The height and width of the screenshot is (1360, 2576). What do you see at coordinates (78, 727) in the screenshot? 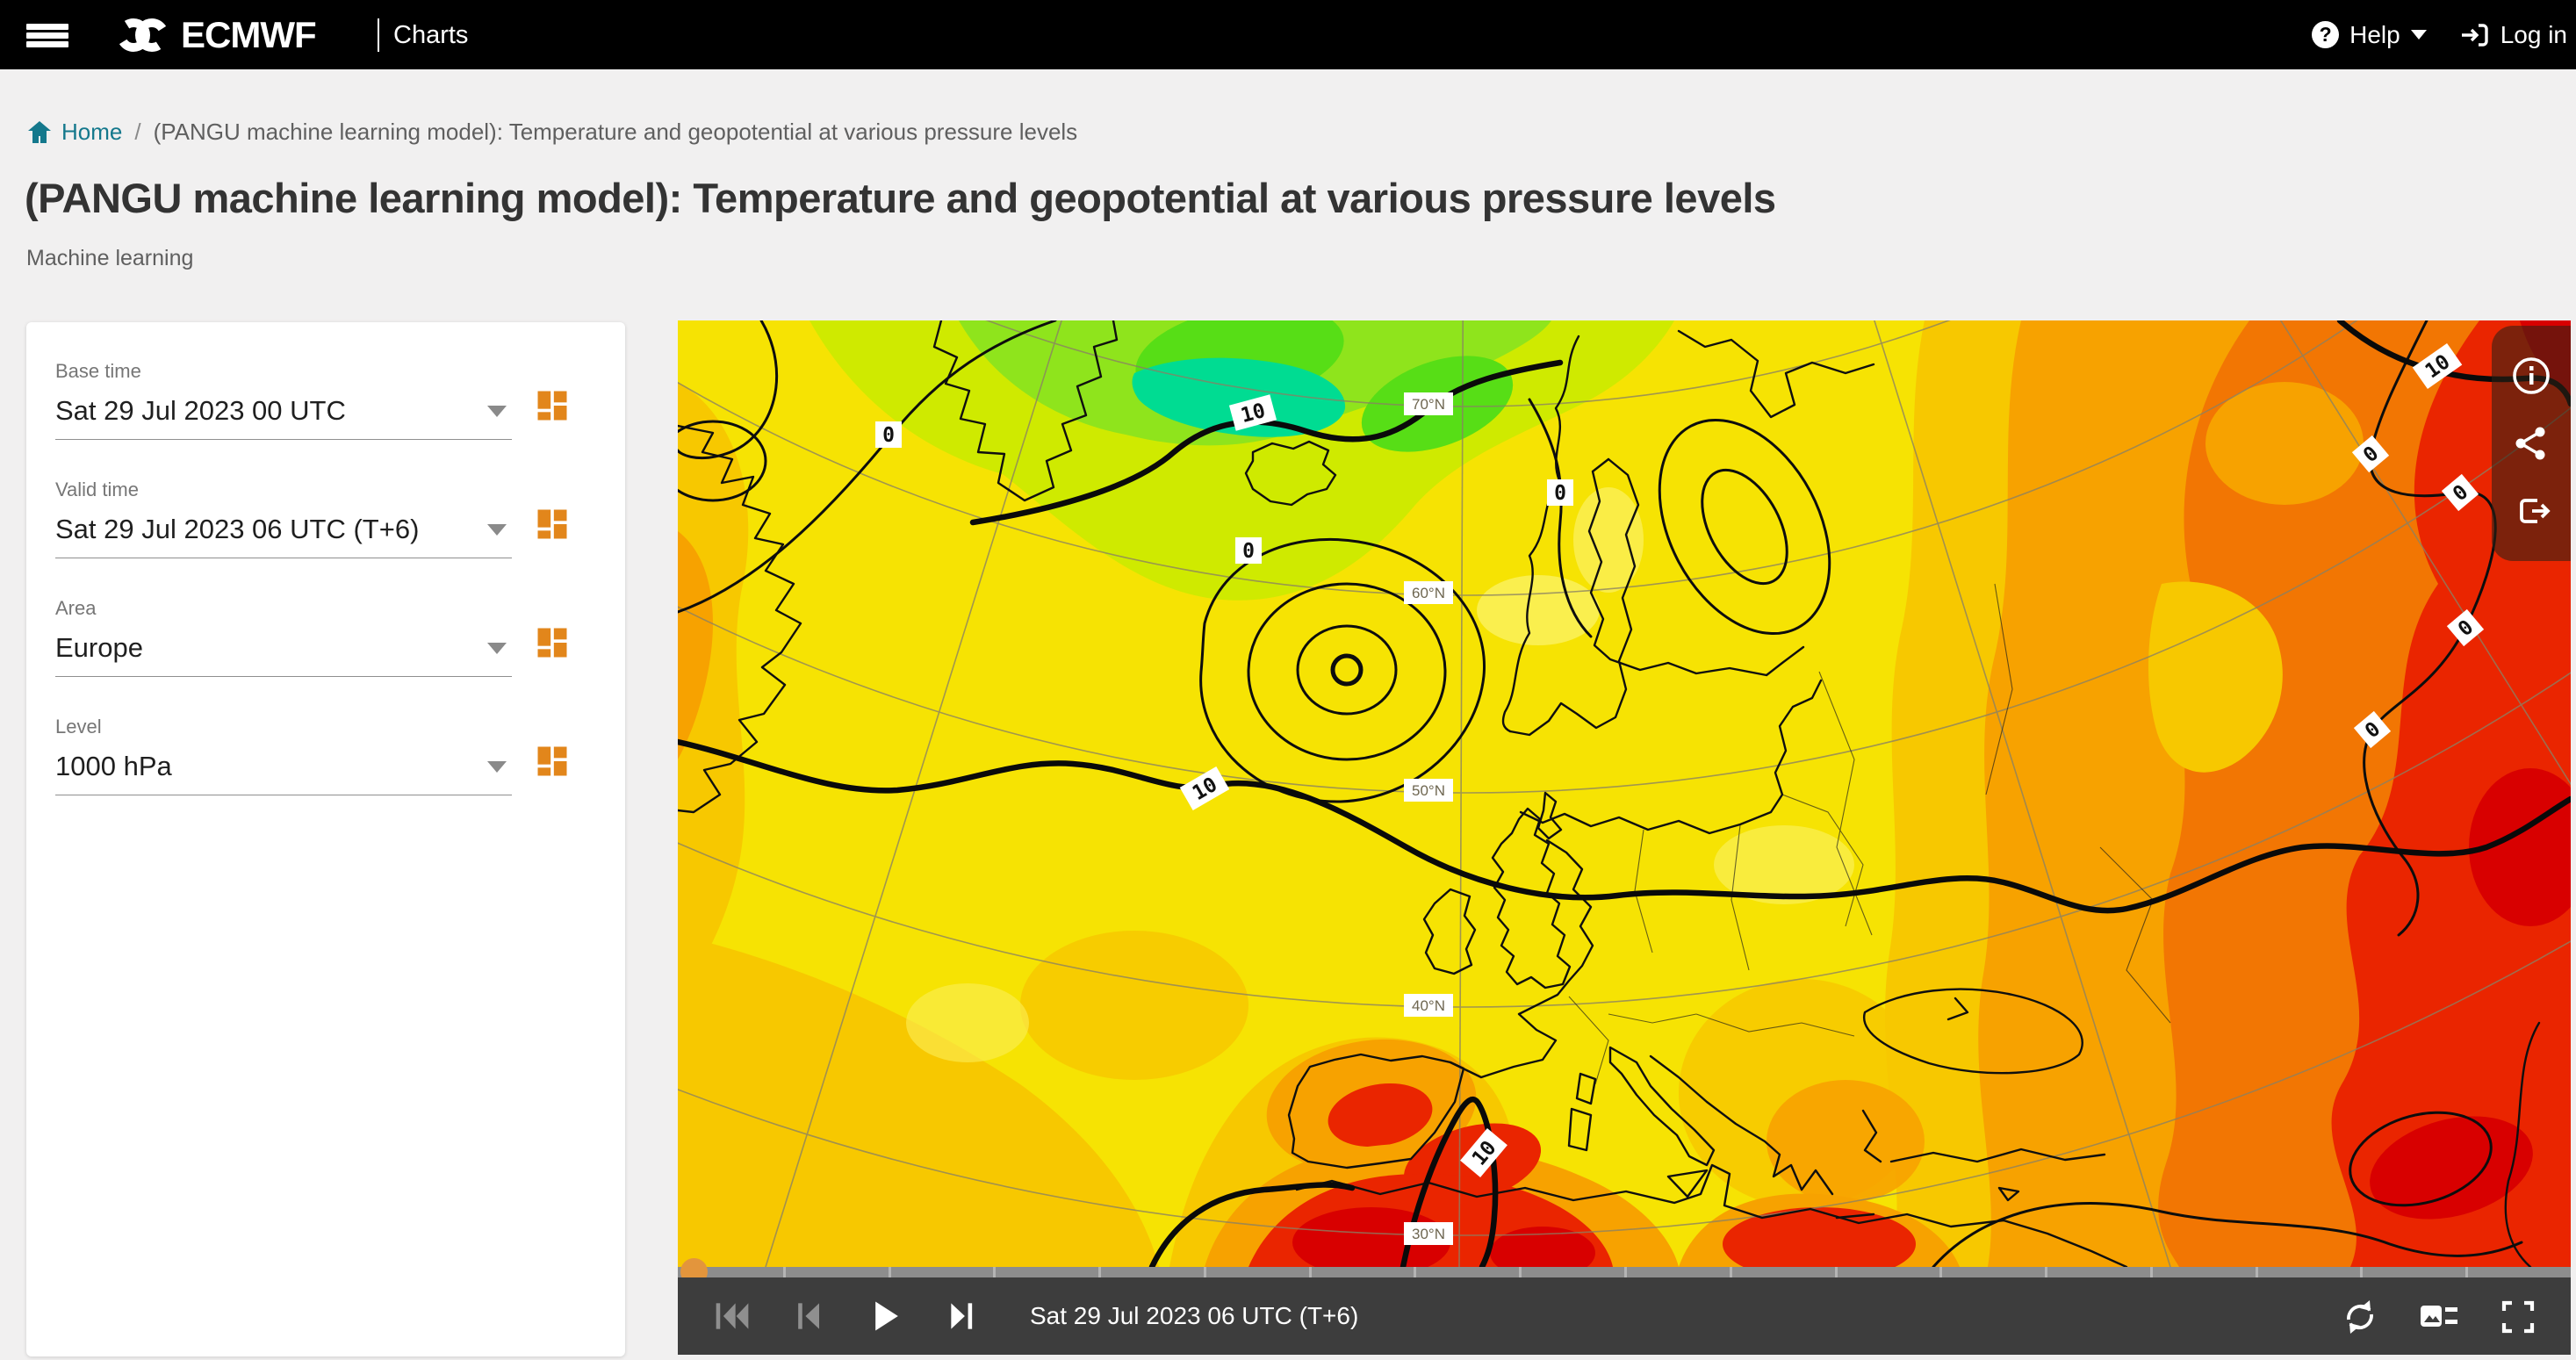
I see `level-label: Level` at bounding box center [78, 727].